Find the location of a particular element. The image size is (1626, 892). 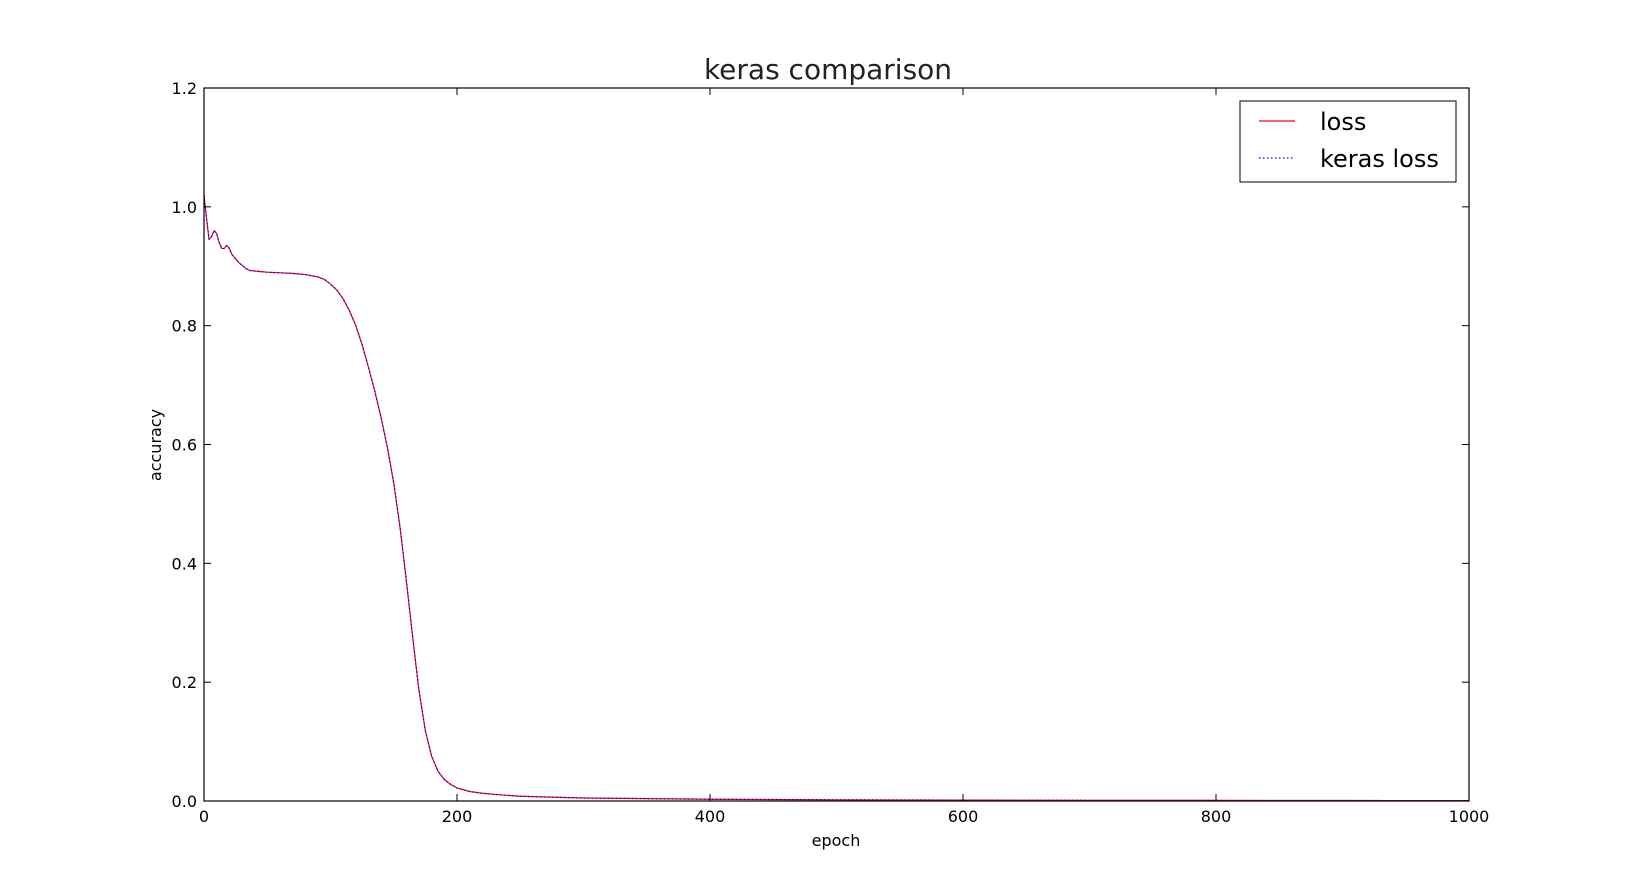

legend: loss keras loss is located at coordinates (1348, 141).